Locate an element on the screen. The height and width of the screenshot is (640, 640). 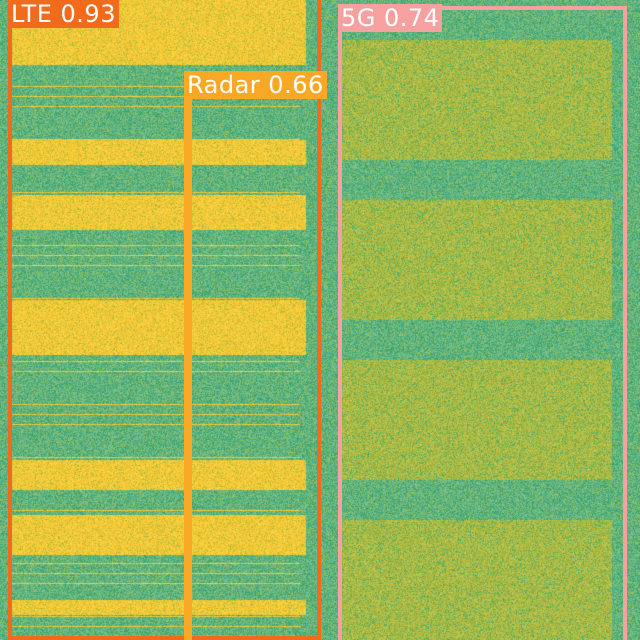
radar-detection-label: Radar 0.66 is located at coordinates (255, 85).